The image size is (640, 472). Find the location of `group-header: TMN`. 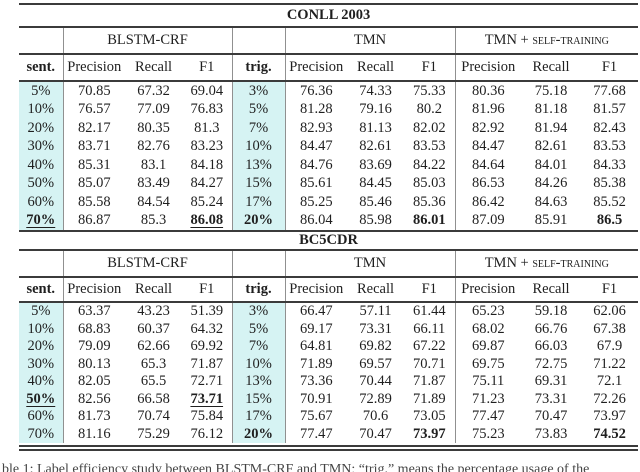

group-header: TMN is located at coordinates (369, 41).